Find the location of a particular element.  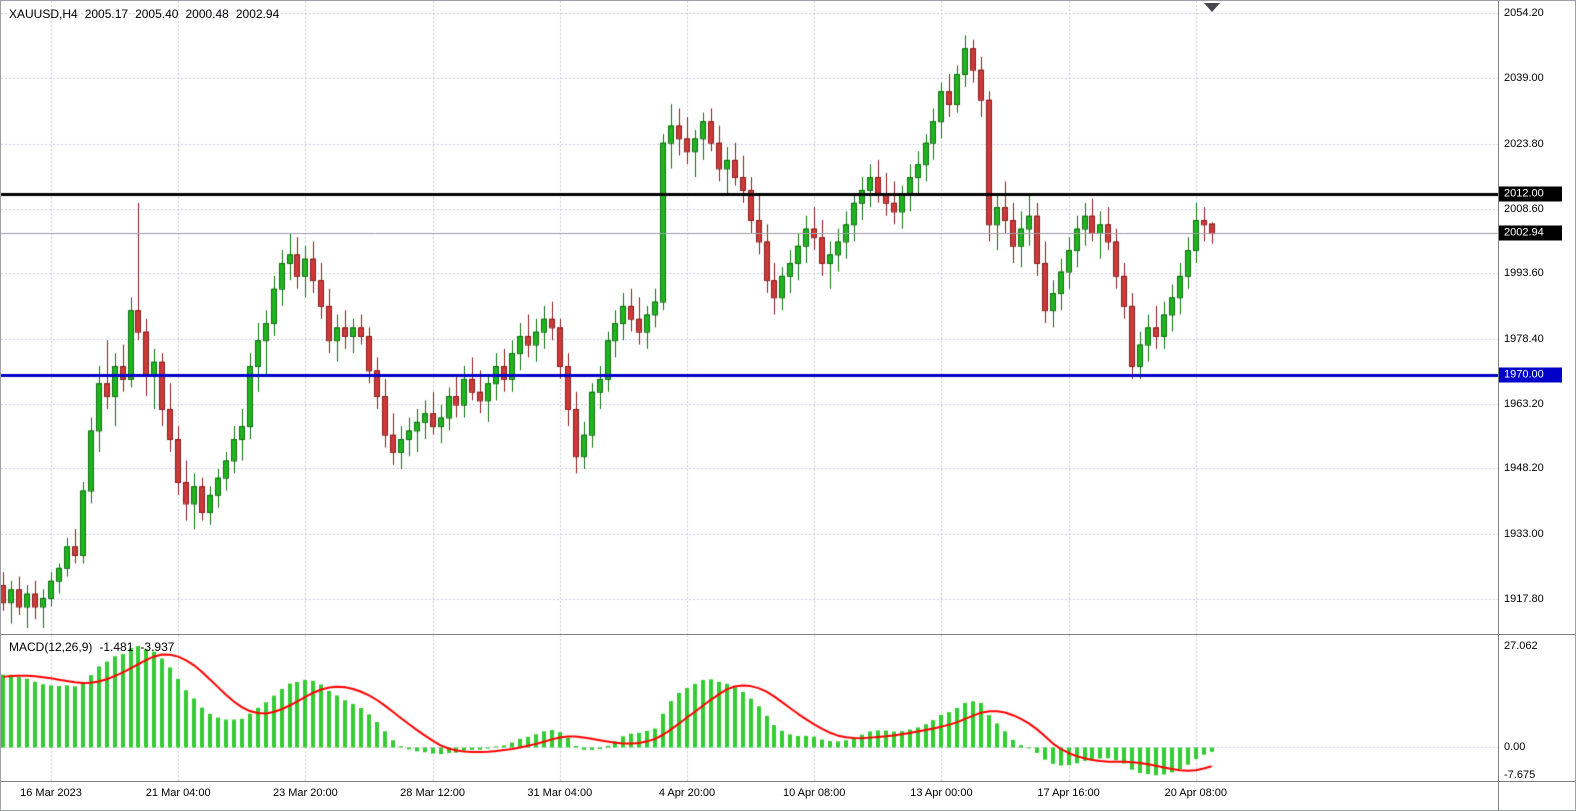

price-tick-label: 2054.20 is located at coordinates (1524, 13).